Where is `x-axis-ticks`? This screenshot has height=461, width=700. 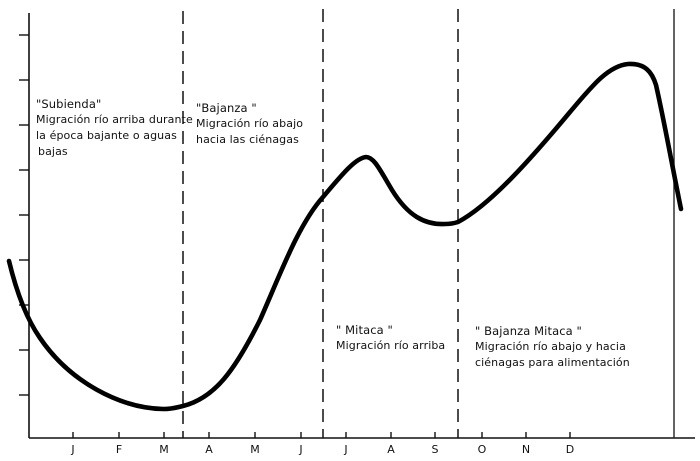 x-axis-ticks is located at coordinates (321, 435).